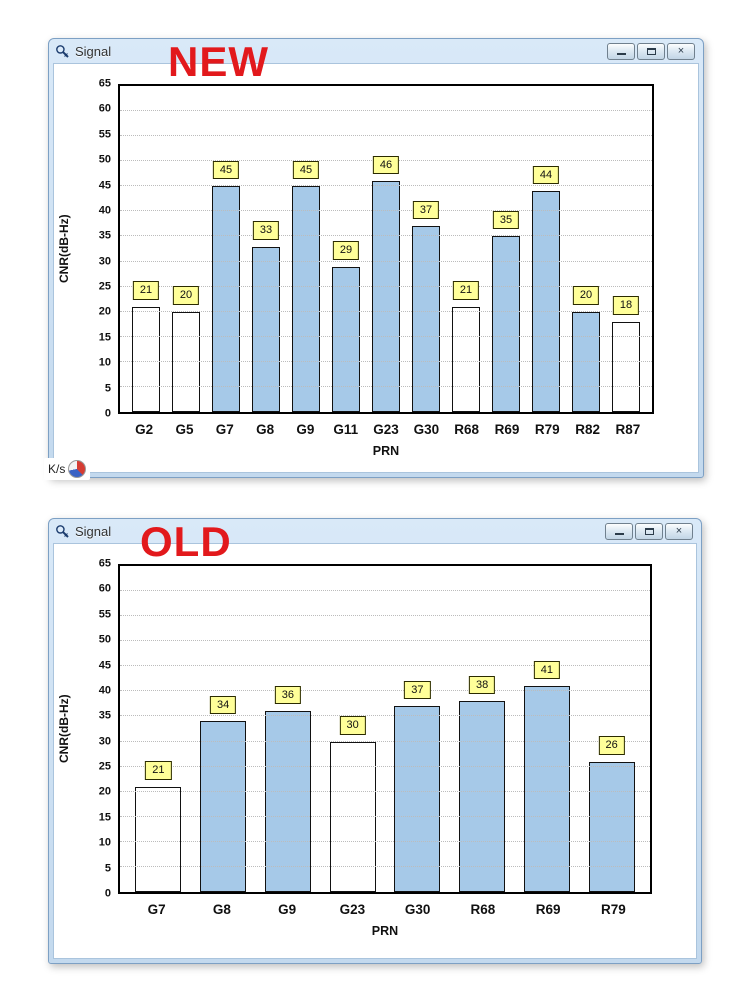 Image resolution: width=750 pixels, height=1000 pixels. I want to click on y-tick-label: 30, so click(104, 741).